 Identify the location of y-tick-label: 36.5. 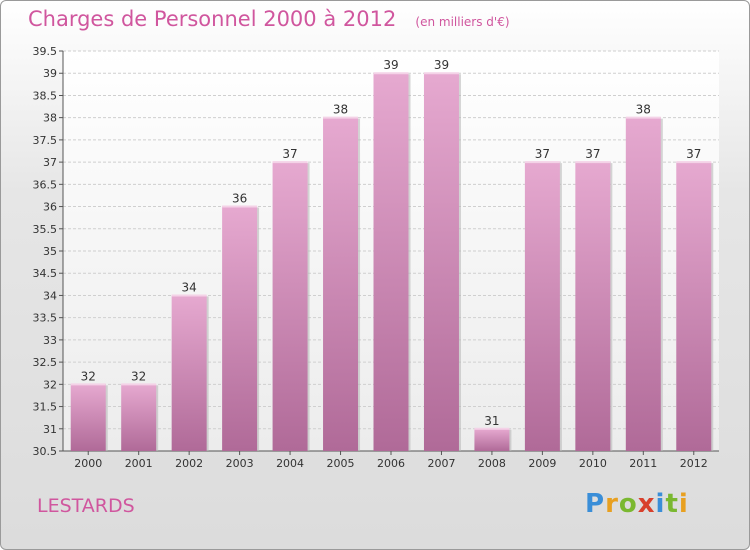
(45, 184).